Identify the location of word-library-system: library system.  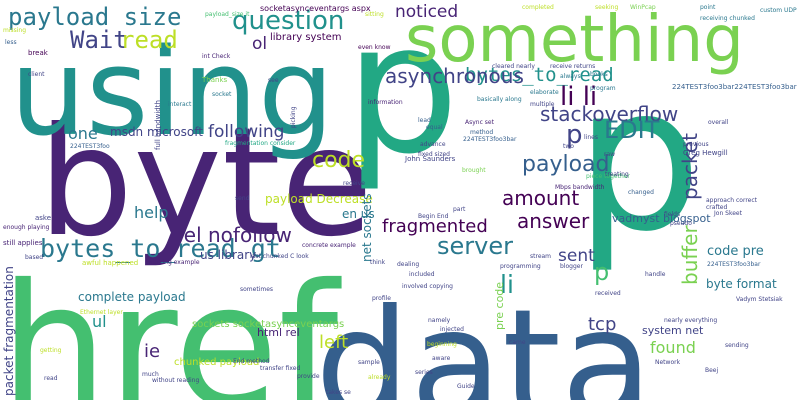
(306, 37).